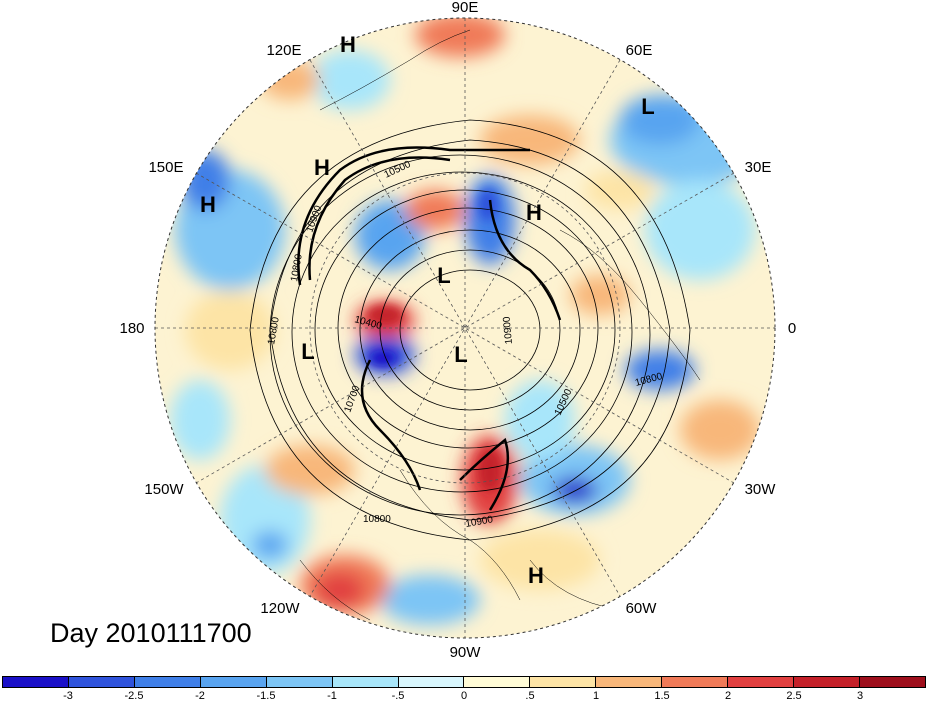 The width and height of the screenshot is (928, 702). I want to click on colorbar-tick-label: 2.5, so click(794, 696).